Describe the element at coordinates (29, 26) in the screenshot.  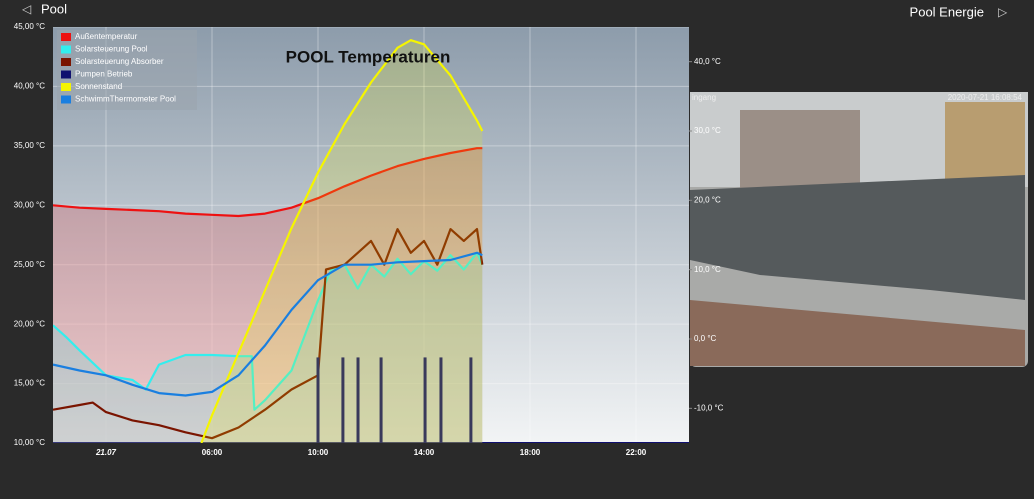
I see `y-tick-label: 45,00 °C` at that location.